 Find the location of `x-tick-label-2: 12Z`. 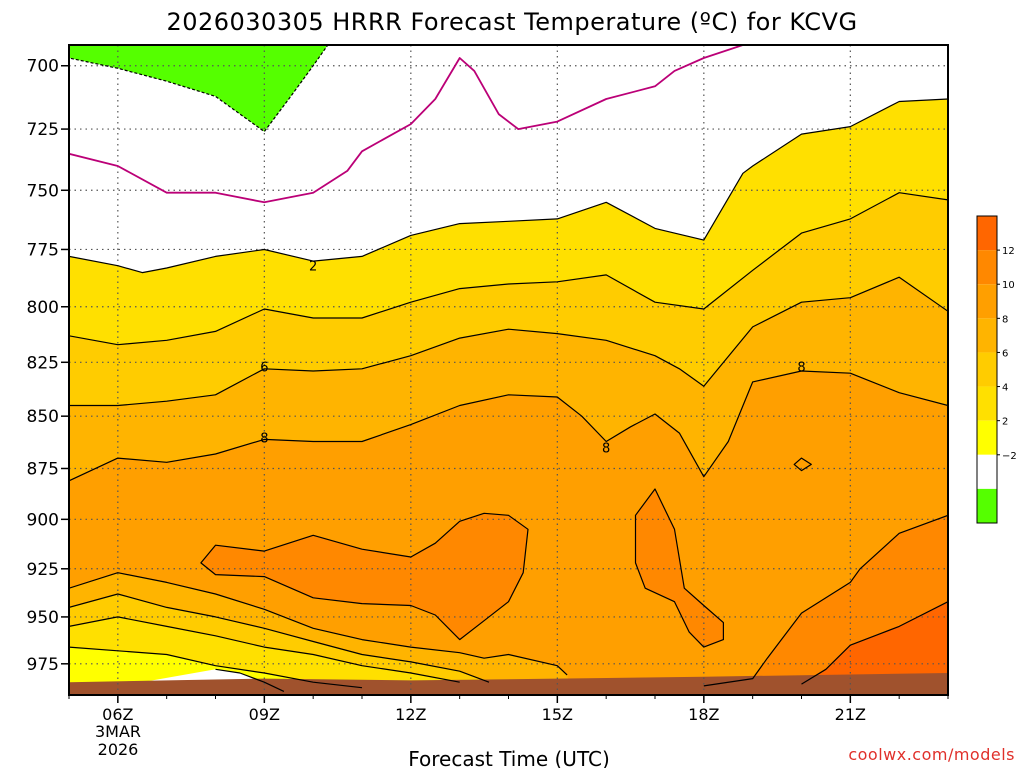

x-tick-label-2: 12Z is located at coordinates (410, 714).